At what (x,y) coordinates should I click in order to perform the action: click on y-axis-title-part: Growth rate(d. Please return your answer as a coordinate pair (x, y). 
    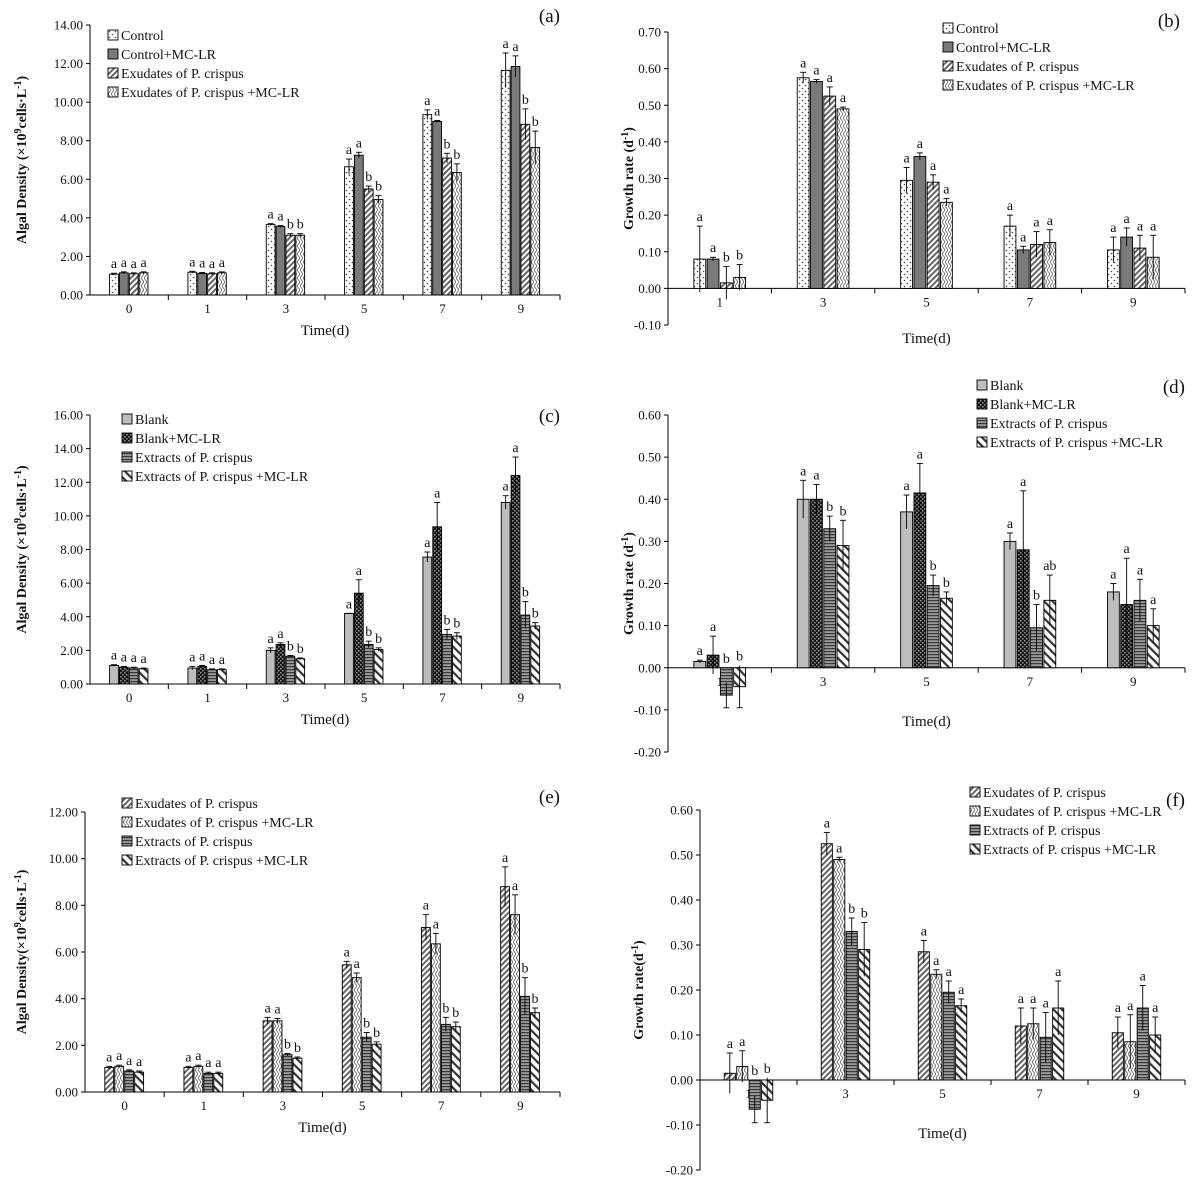
    Looking at the image, I should click on (639, 996).